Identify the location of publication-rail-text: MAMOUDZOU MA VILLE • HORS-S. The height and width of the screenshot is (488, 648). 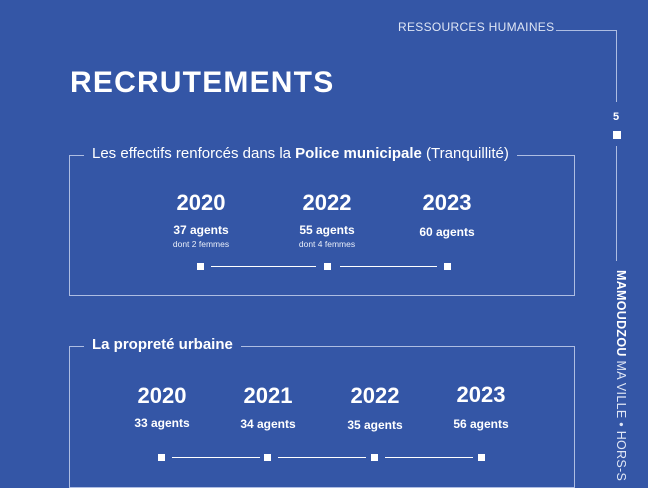
(621, 375).